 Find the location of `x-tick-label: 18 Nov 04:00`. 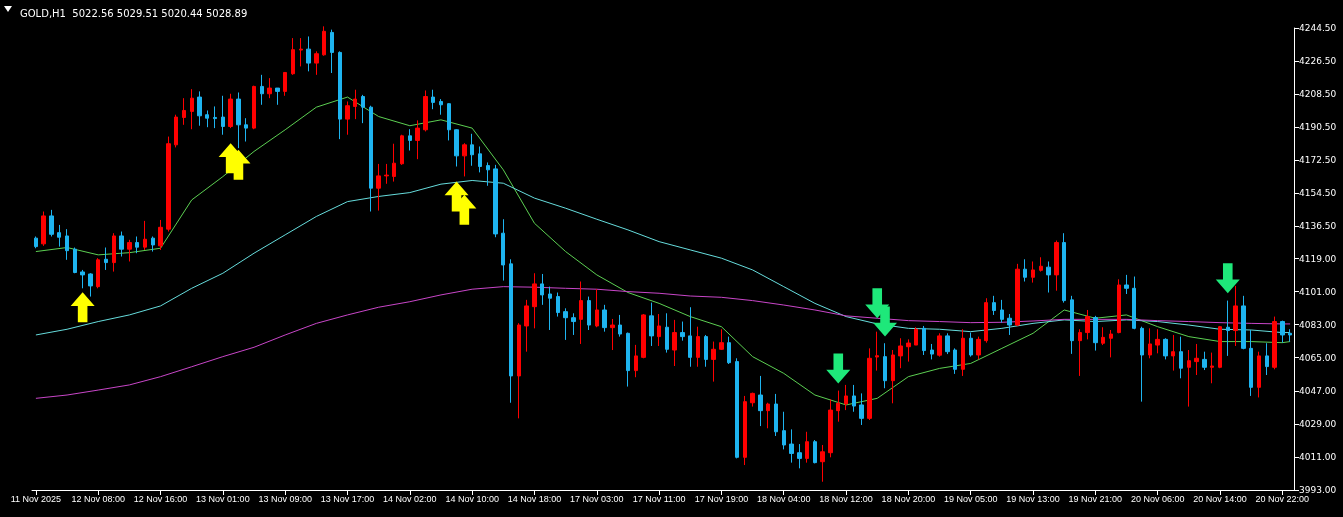

x-tick-label: 18 Nov 04:00 is located at coordinates (783, 498).